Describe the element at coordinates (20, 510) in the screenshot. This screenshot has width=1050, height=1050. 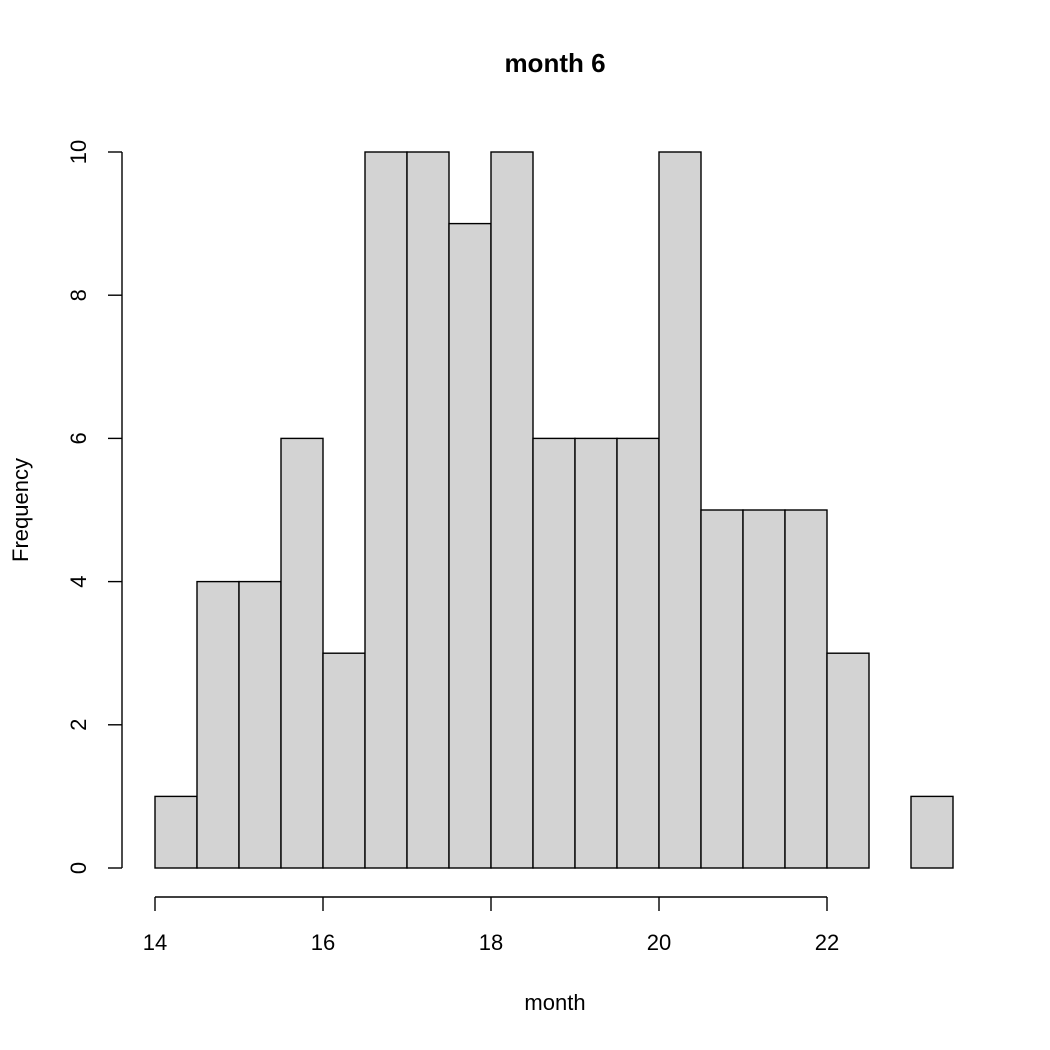
I see `y-axis-label: Frequency` at that location.